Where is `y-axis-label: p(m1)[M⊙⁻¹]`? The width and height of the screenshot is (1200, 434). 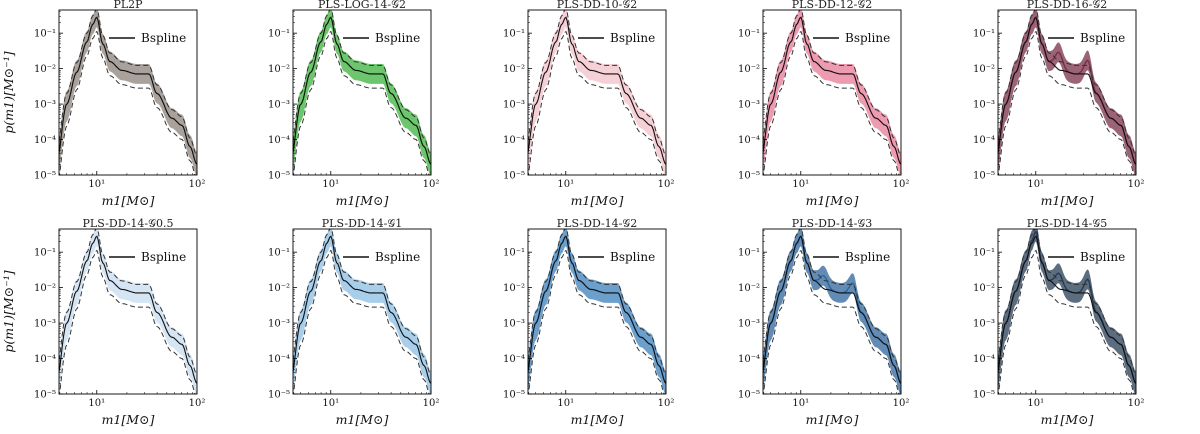
y-axis-label: p(m1)[M⊙⁻¹] is located at coordinates (8, 311).